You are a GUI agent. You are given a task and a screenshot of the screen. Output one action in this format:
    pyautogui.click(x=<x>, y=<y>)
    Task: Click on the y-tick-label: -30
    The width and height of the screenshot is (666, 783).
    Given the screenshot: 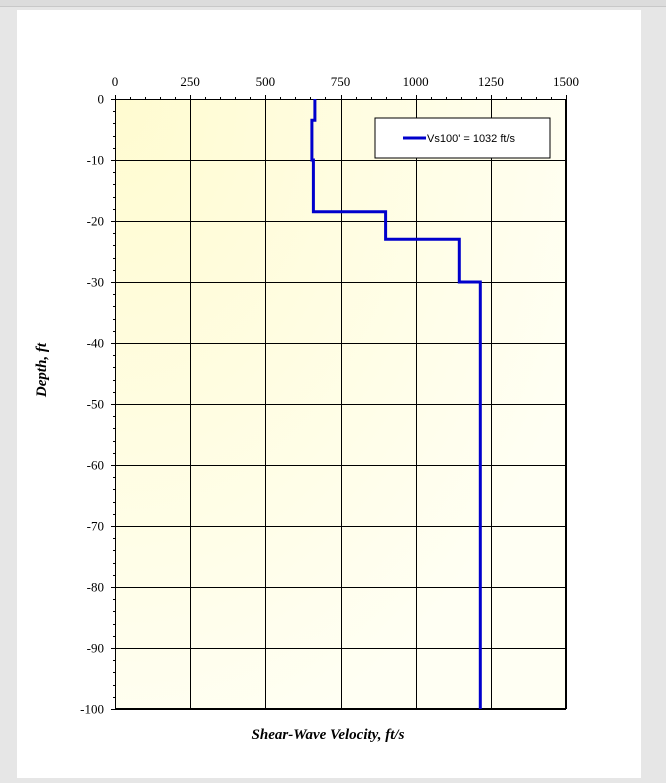 What is the action you would take?
    pyautogui.click(x=95, y=282)
    